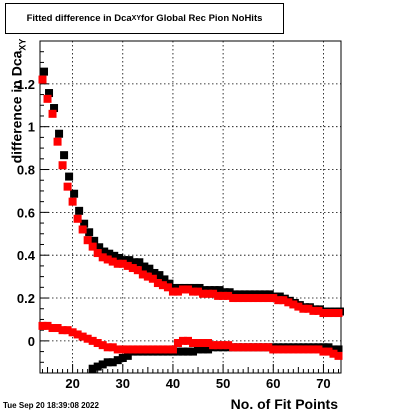  I want to click on title-subscript: XY, so click(136, 18).